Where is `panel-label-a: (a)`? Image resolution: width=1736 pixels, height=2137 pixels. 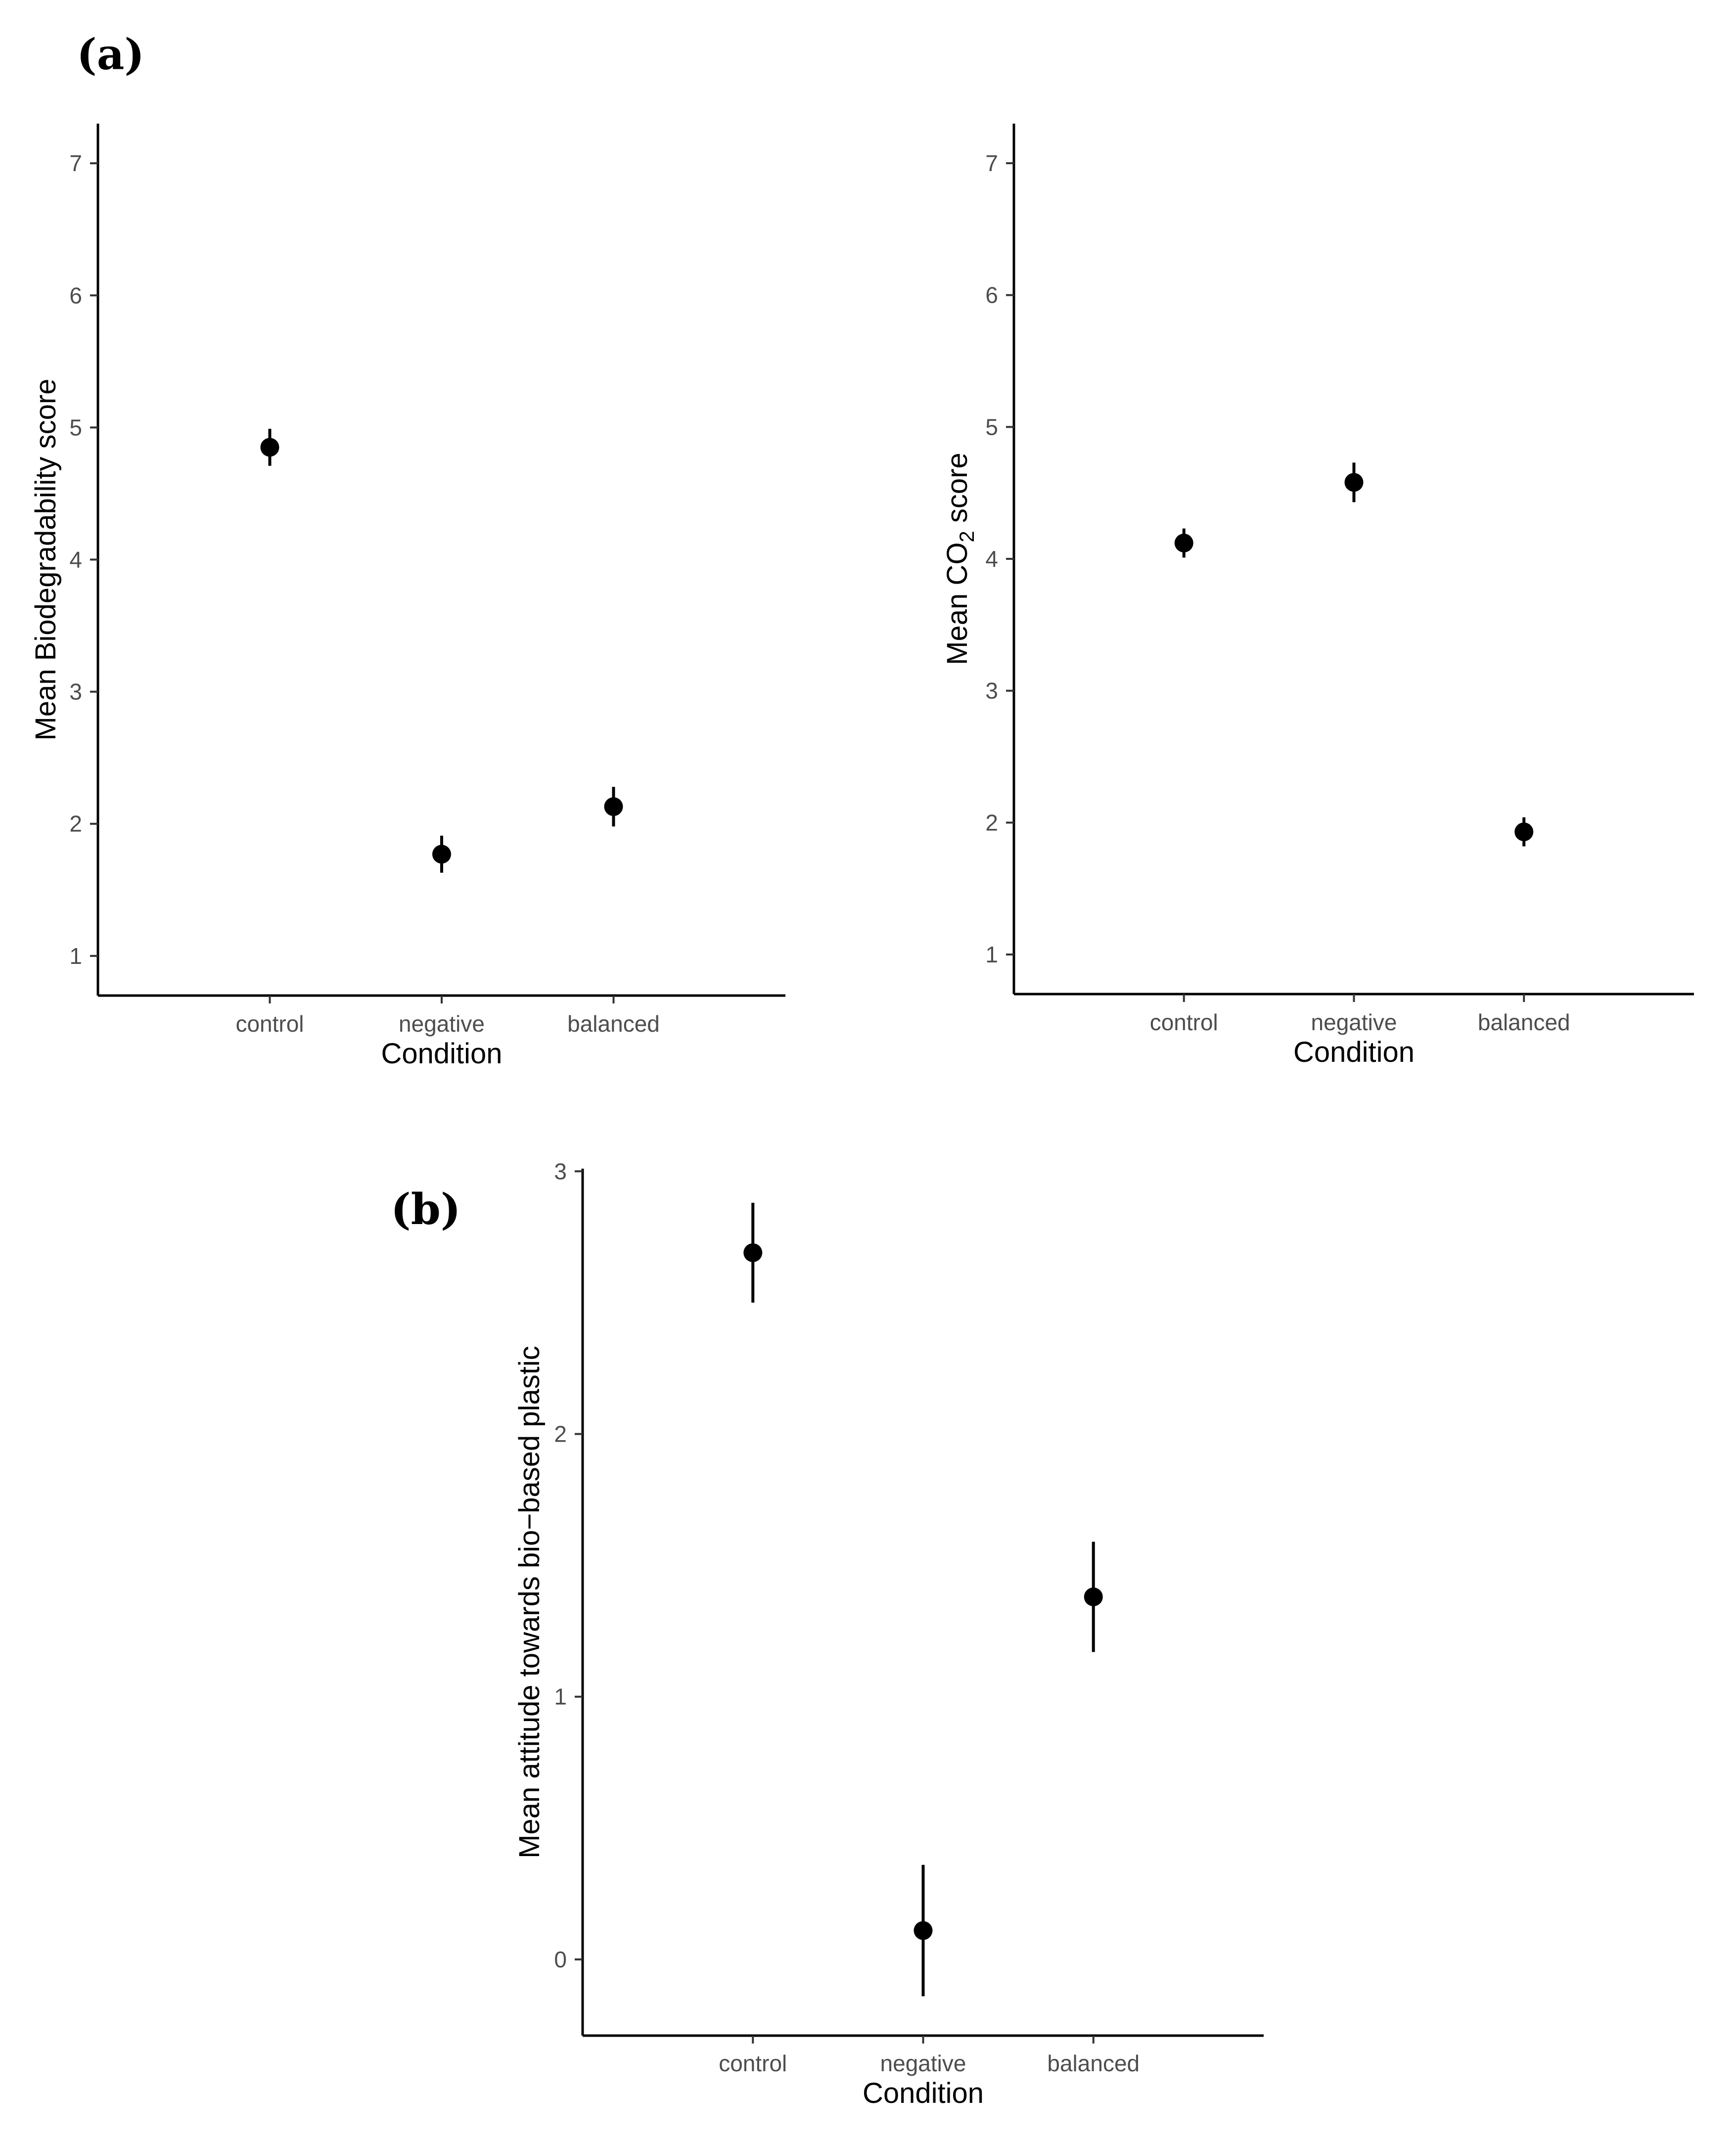 panel-label-a: (a) is located at coordinates (110, 55).